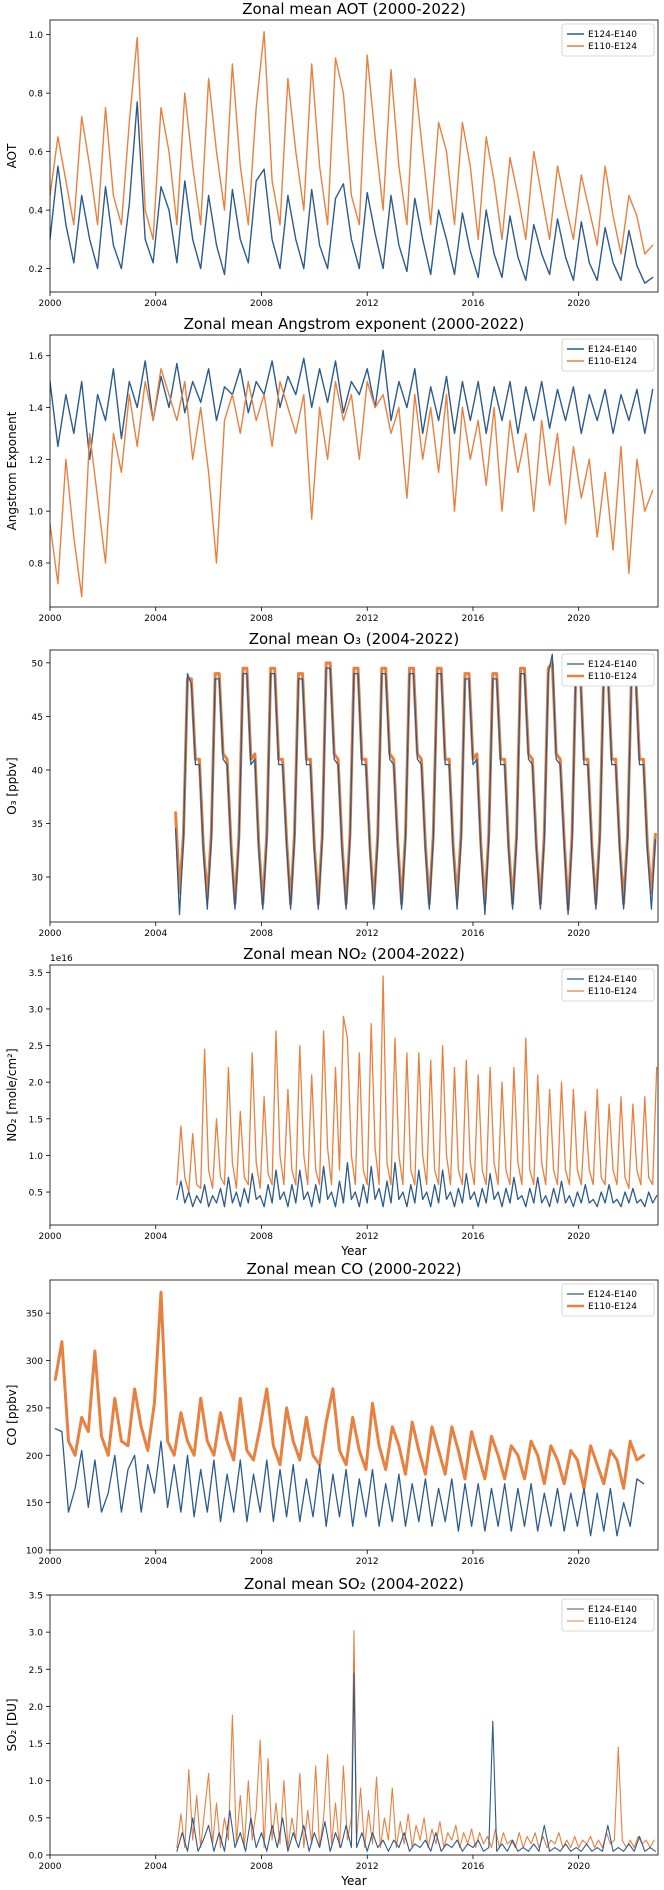  I want to click on y-tick-label: 0.4, so click(36, 212).